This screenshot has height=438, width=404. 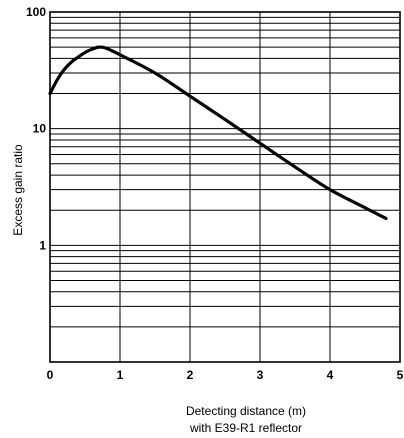 I want to click on x-axis-label-line-2: with E39-R1 reflector, so click(x=245, y=428).